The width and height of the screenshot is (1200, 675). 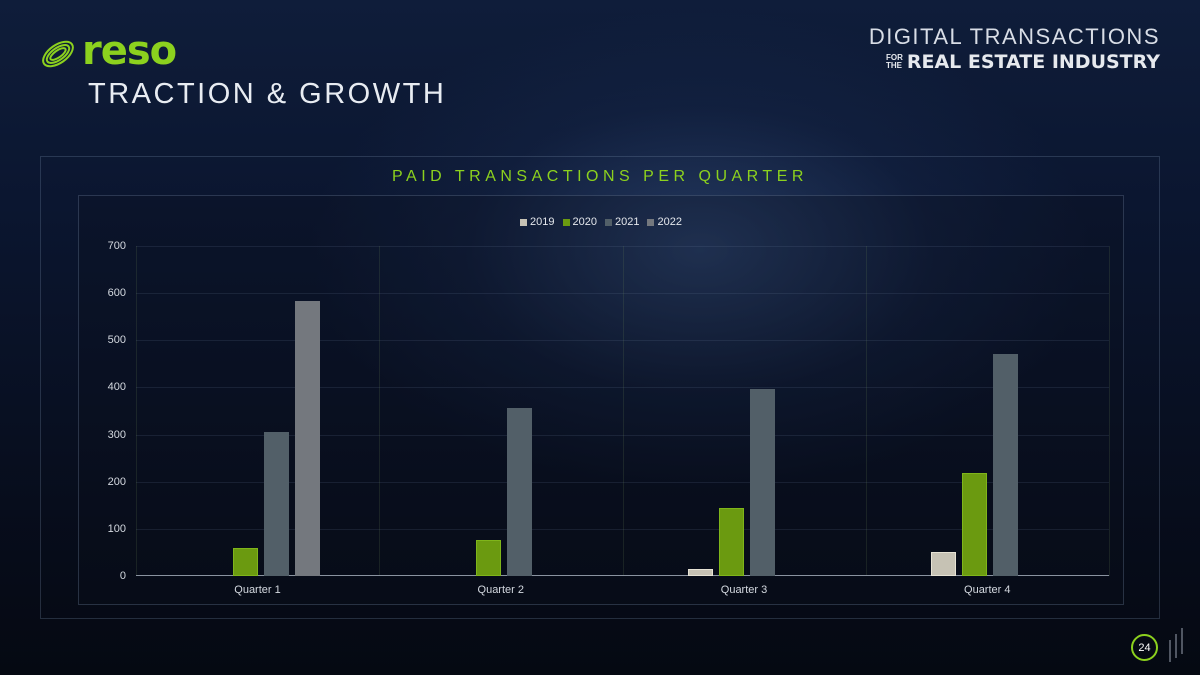 I want to click on y-tick-label: 0, so click(x=122, y=576).